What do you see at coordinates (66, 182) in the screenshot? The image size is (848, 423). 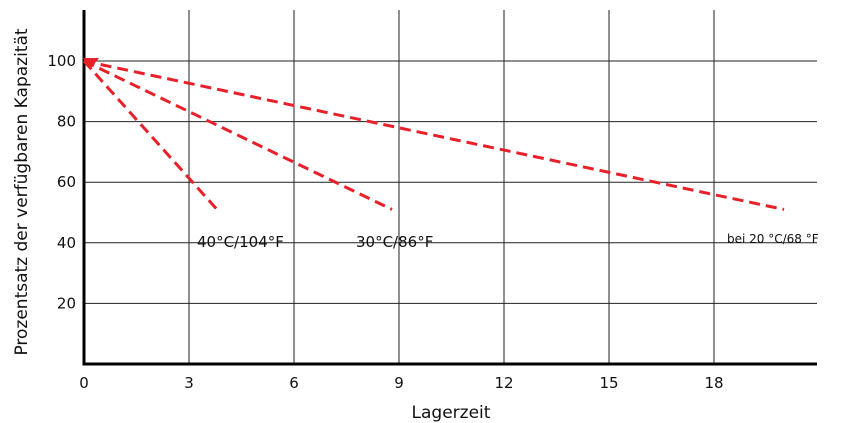 I see `y-tick-label: 60` at bounding box center [66, 182].